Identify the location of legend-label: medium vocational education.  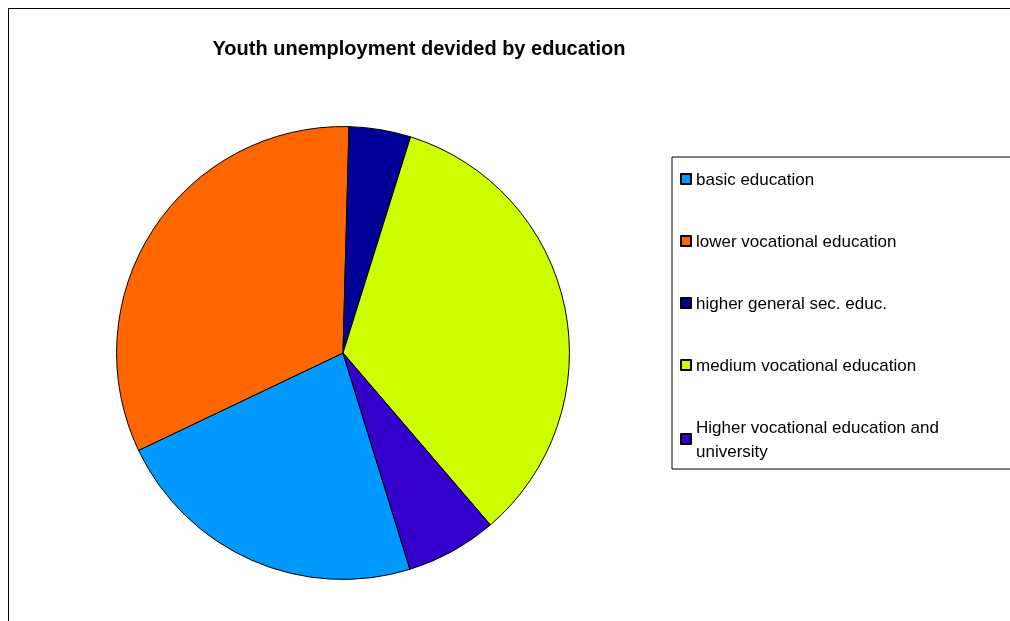
(806, 365).